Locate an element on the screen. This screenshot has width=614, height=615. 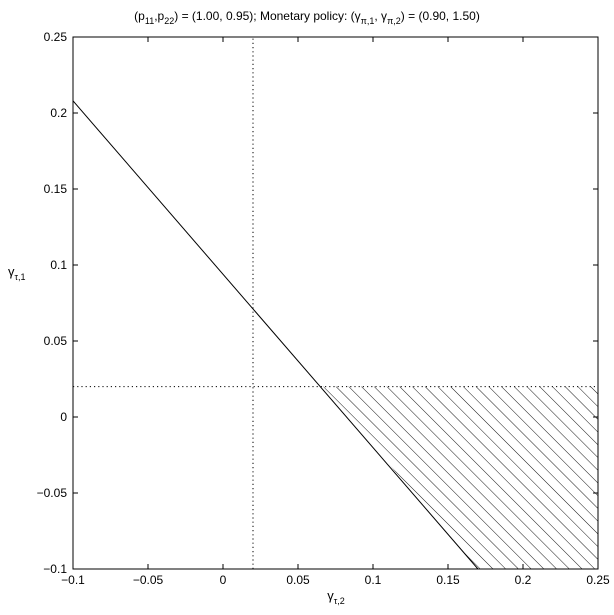
y-tick-label: 0.05 is located at coordinates (56, 341).